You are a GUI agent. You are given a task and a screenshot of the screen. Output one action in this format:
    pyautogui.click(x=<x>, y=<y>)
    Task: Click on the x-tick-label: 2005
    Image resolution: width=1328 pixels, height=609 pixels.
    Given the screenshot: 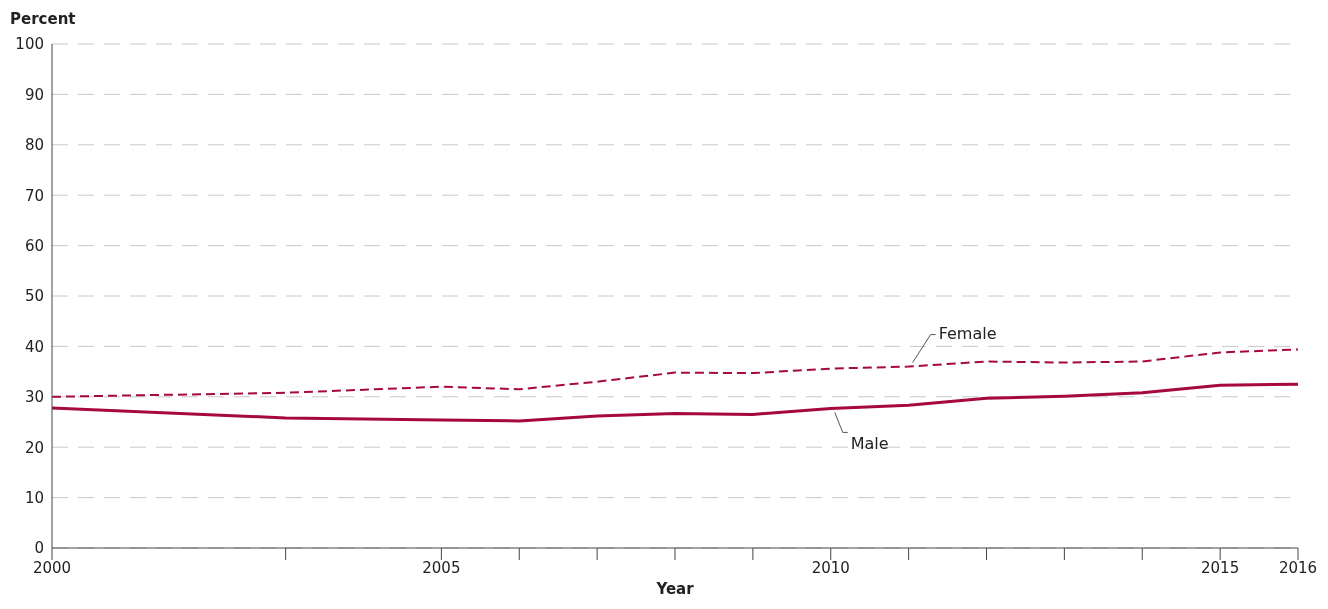 What is the action you would take?
    pyautogui.click(x=441, y=567)
    